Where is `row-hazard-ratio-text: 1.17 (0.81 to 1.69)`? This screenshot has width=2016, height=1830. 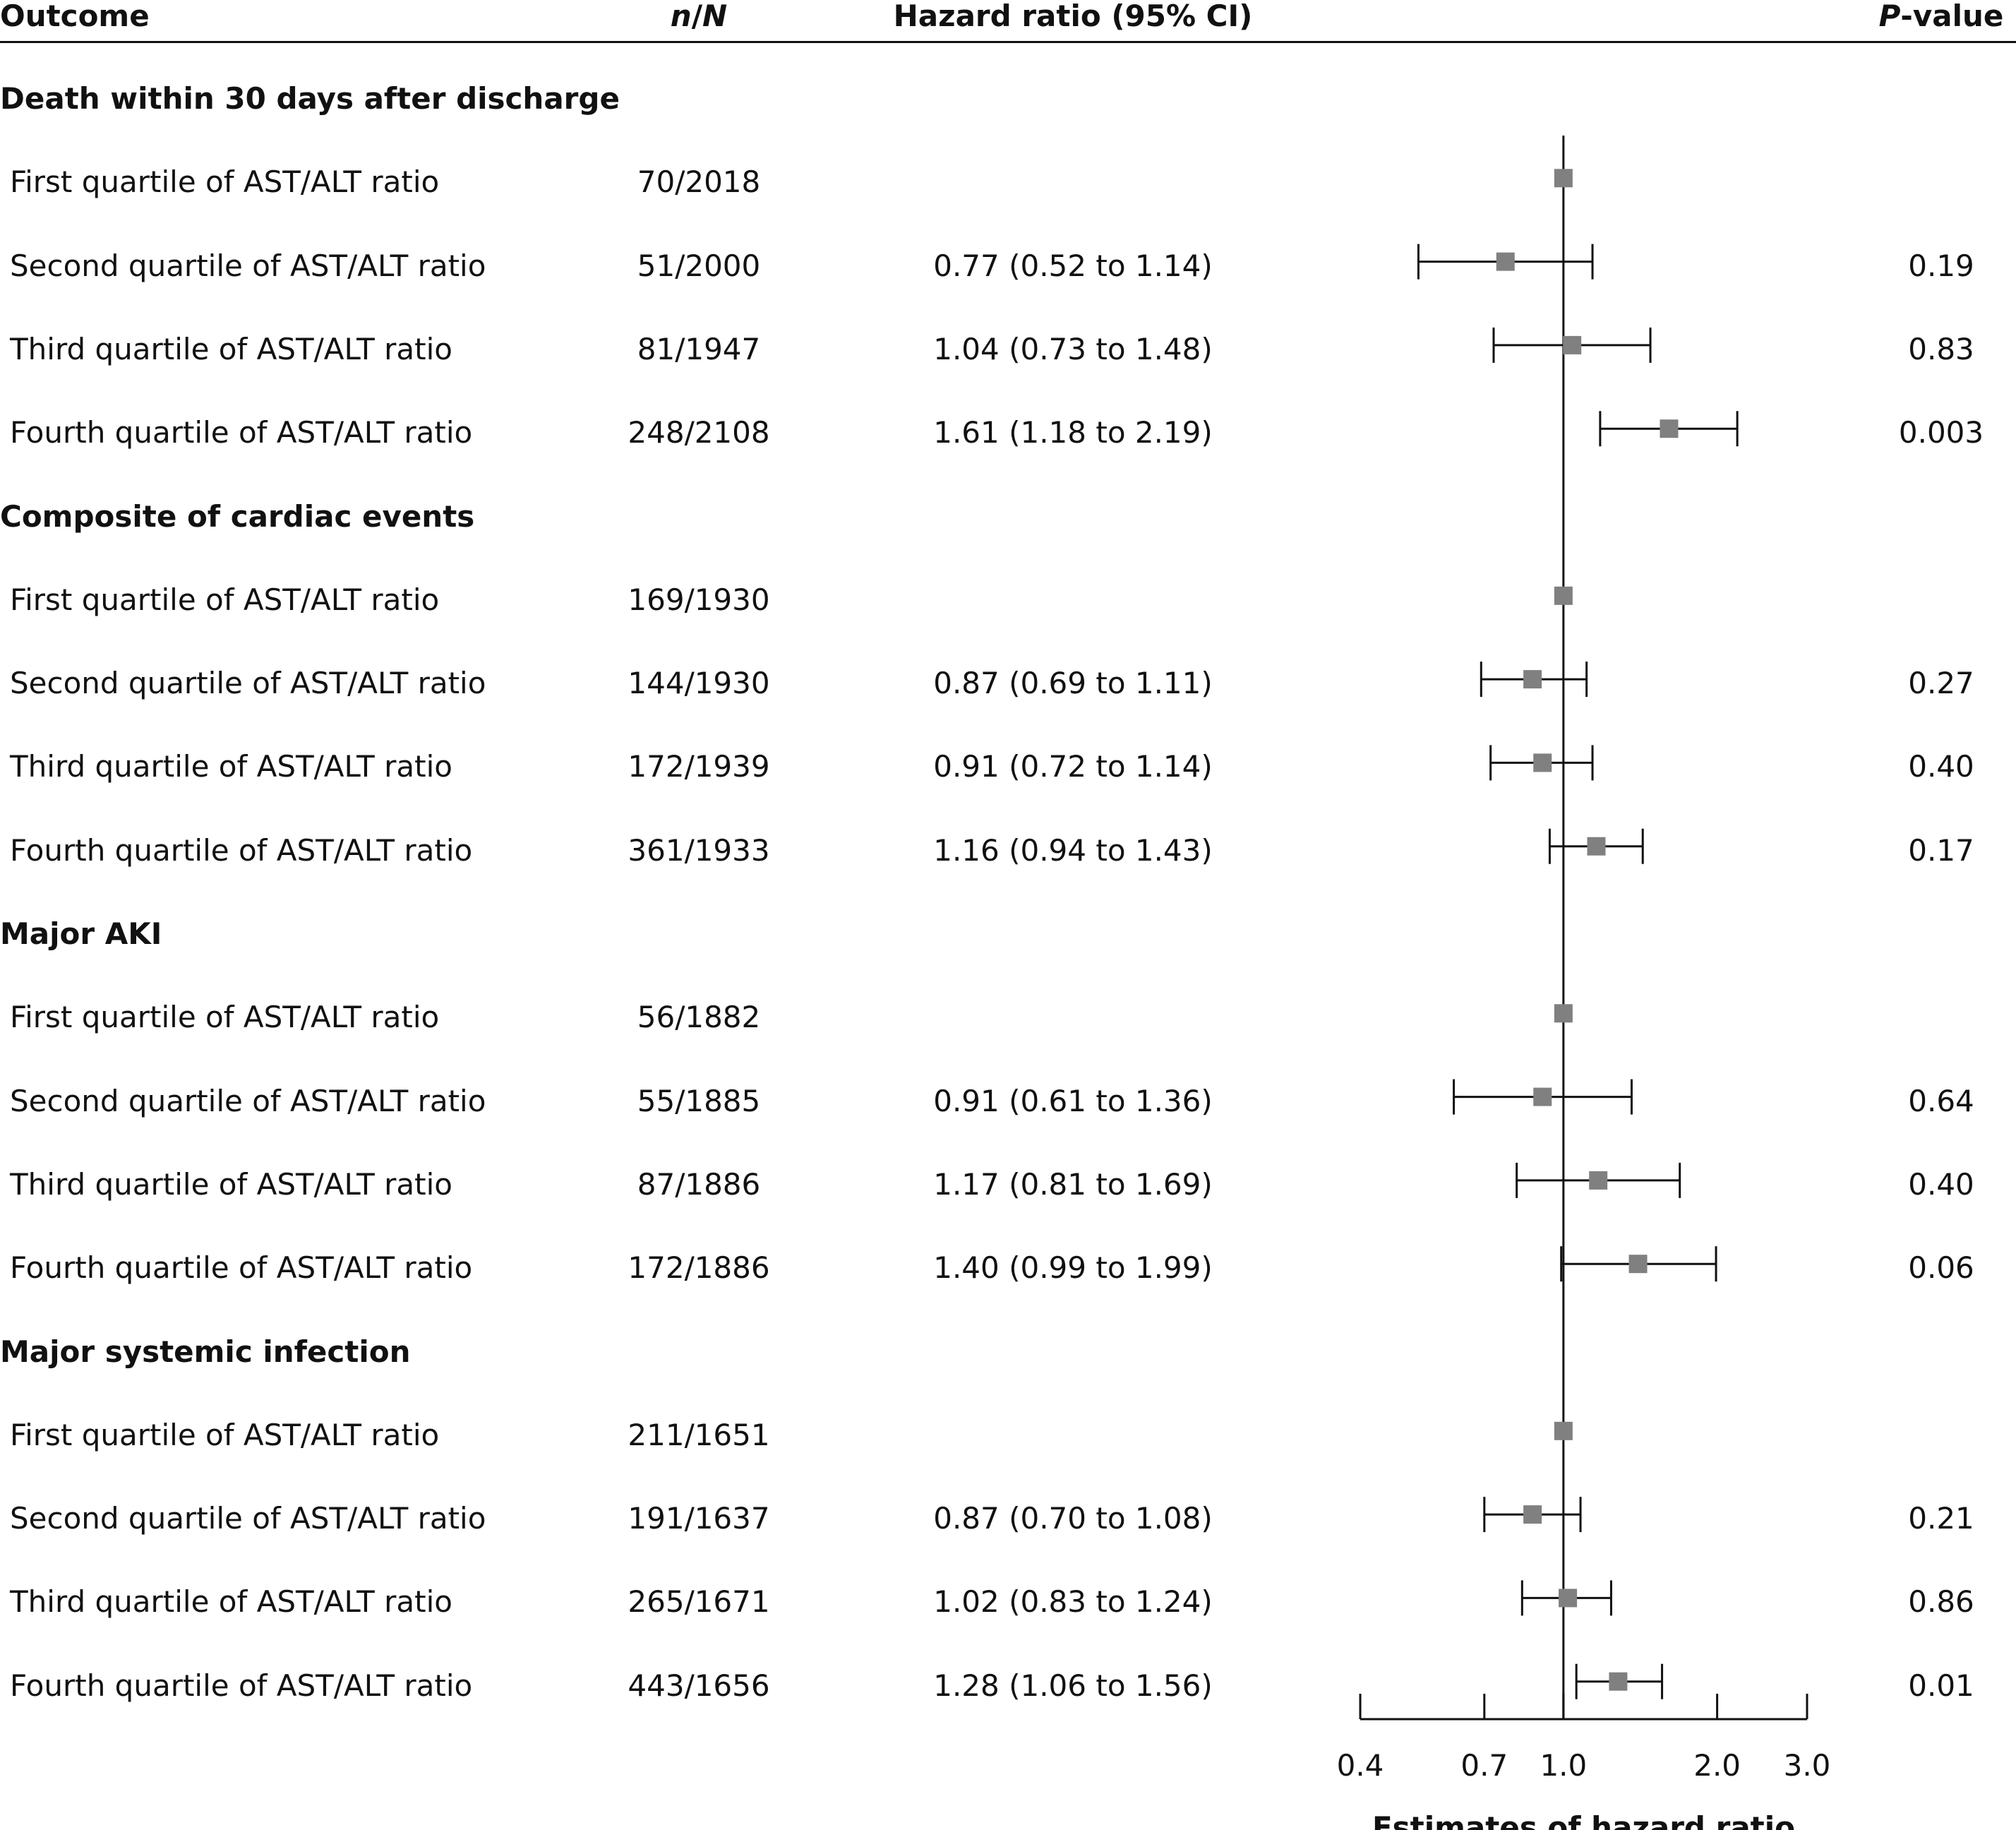
row-hazard-ratio-text: 1.17 (0.81 to 1.69) is located at coordinates (1073, 1184).